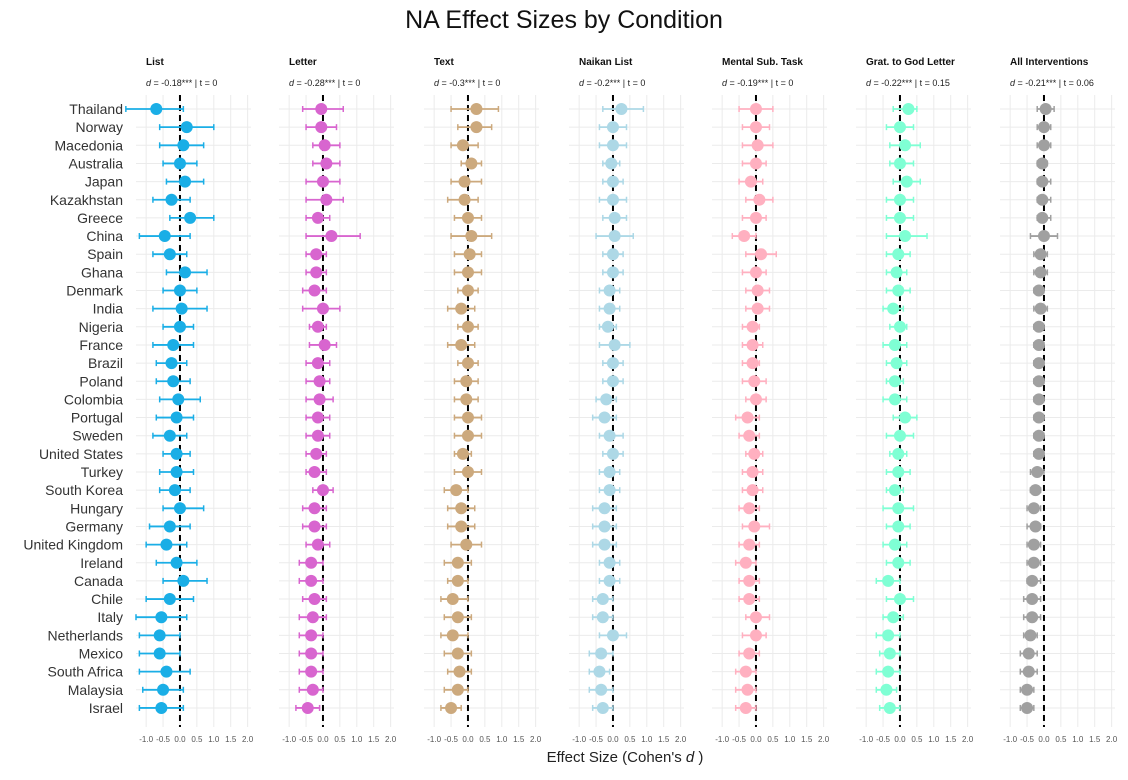 This screenshot has height=780, width=1128. What do you see at coordinates (100, 218) in the screenshot?
I see `y-tick-label: Greece` at bounding box center [100, 218].